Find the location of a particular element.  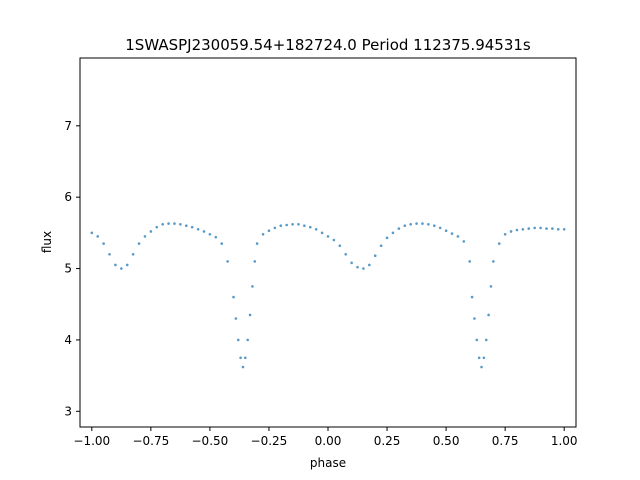

x-tick-label: −0.50 is located at coordinates (210, 441).